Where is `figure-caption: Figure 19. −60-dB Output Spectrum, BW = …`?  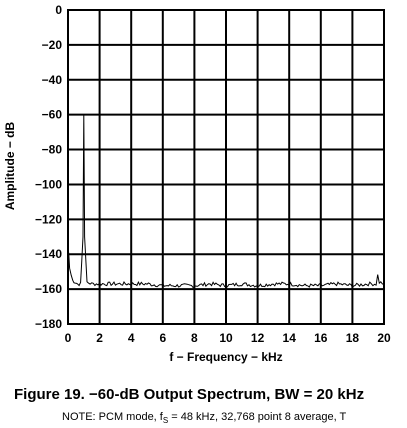
figure-caption: Figure 19. −60-dB Output Spectrum, BW = … is located at coordinates (189, 394).